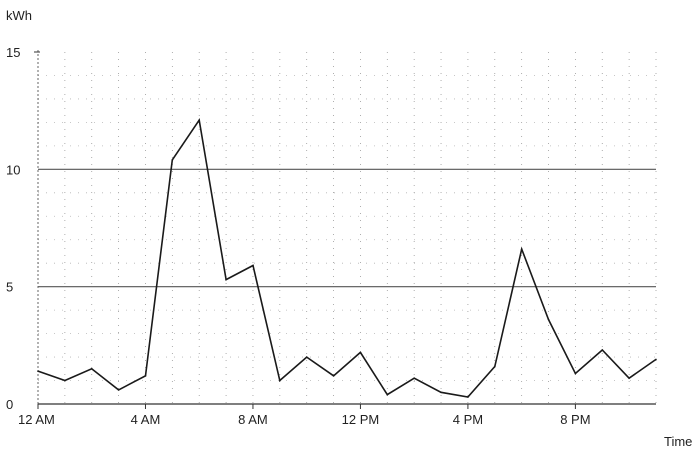 The image size is (694, 450). I want to click on y-axis-label: kWh, so click(19, 15).